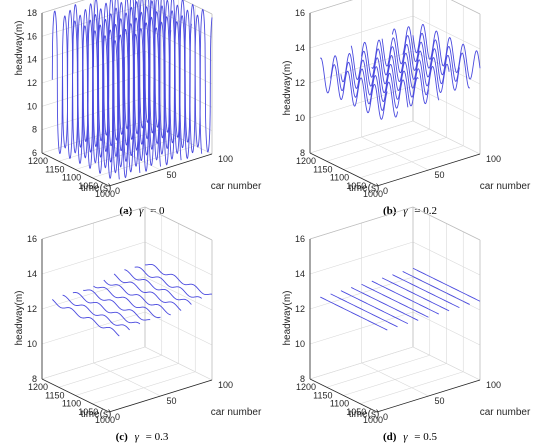  What do you see at coordinates (300, 239) in the screenshot?
I see `z-tick-label-d-4: 16` at bounding box center [300, 239].